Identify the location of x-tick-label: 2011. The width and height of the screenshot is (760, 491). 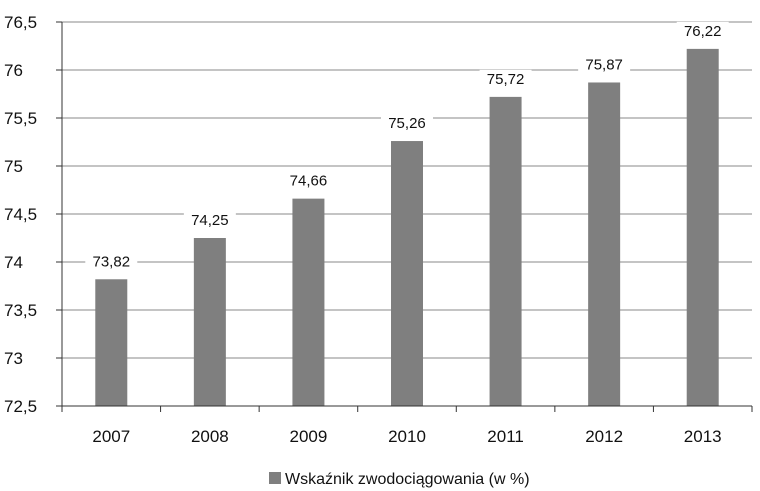
(505, 436).